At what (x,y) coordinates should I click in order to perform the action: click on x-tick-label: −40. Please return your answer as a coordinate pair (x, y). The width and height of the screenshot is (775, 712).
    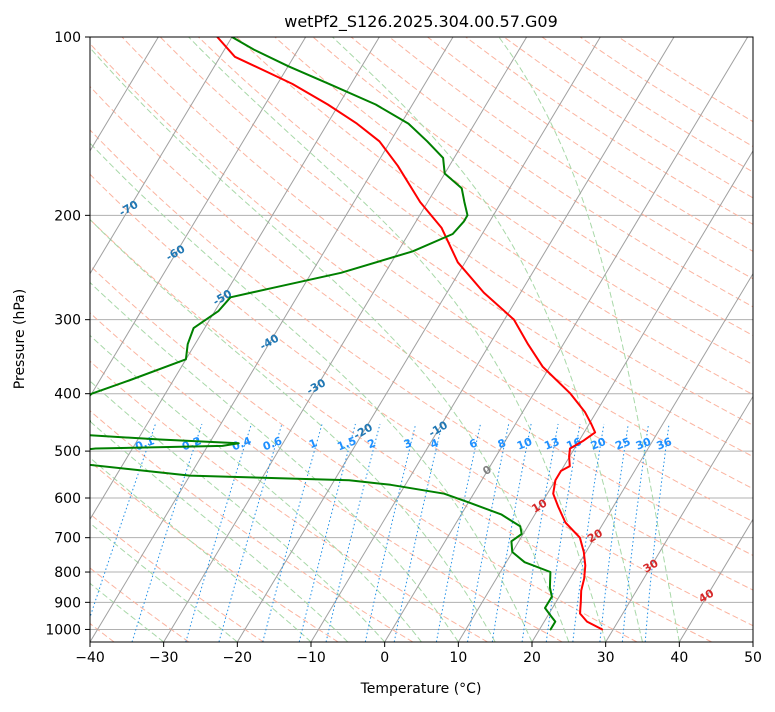
    Looking at the image, I should click on (90, 658).